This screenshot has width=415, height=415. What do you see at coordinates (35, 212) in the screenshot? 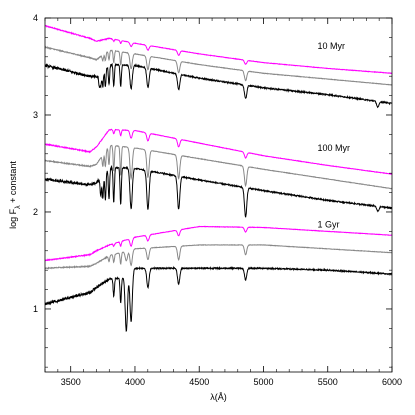
I see `y-tick-label: 2` at bounding box center [35, 212].